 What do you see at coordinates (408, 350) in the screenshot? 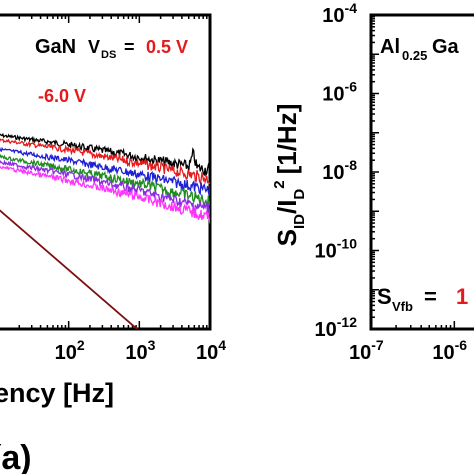
I see `panel-b-x-tick-labels: 10⁻⁷ 10⁻⁶` at bounding box center [408, 350].